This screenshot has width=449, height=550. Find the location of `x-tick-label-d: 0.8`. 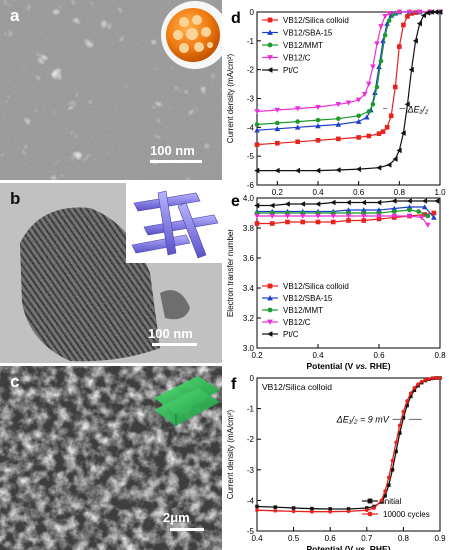

x-tick-label-d: 0.8 is located at coordinates (400, 192).